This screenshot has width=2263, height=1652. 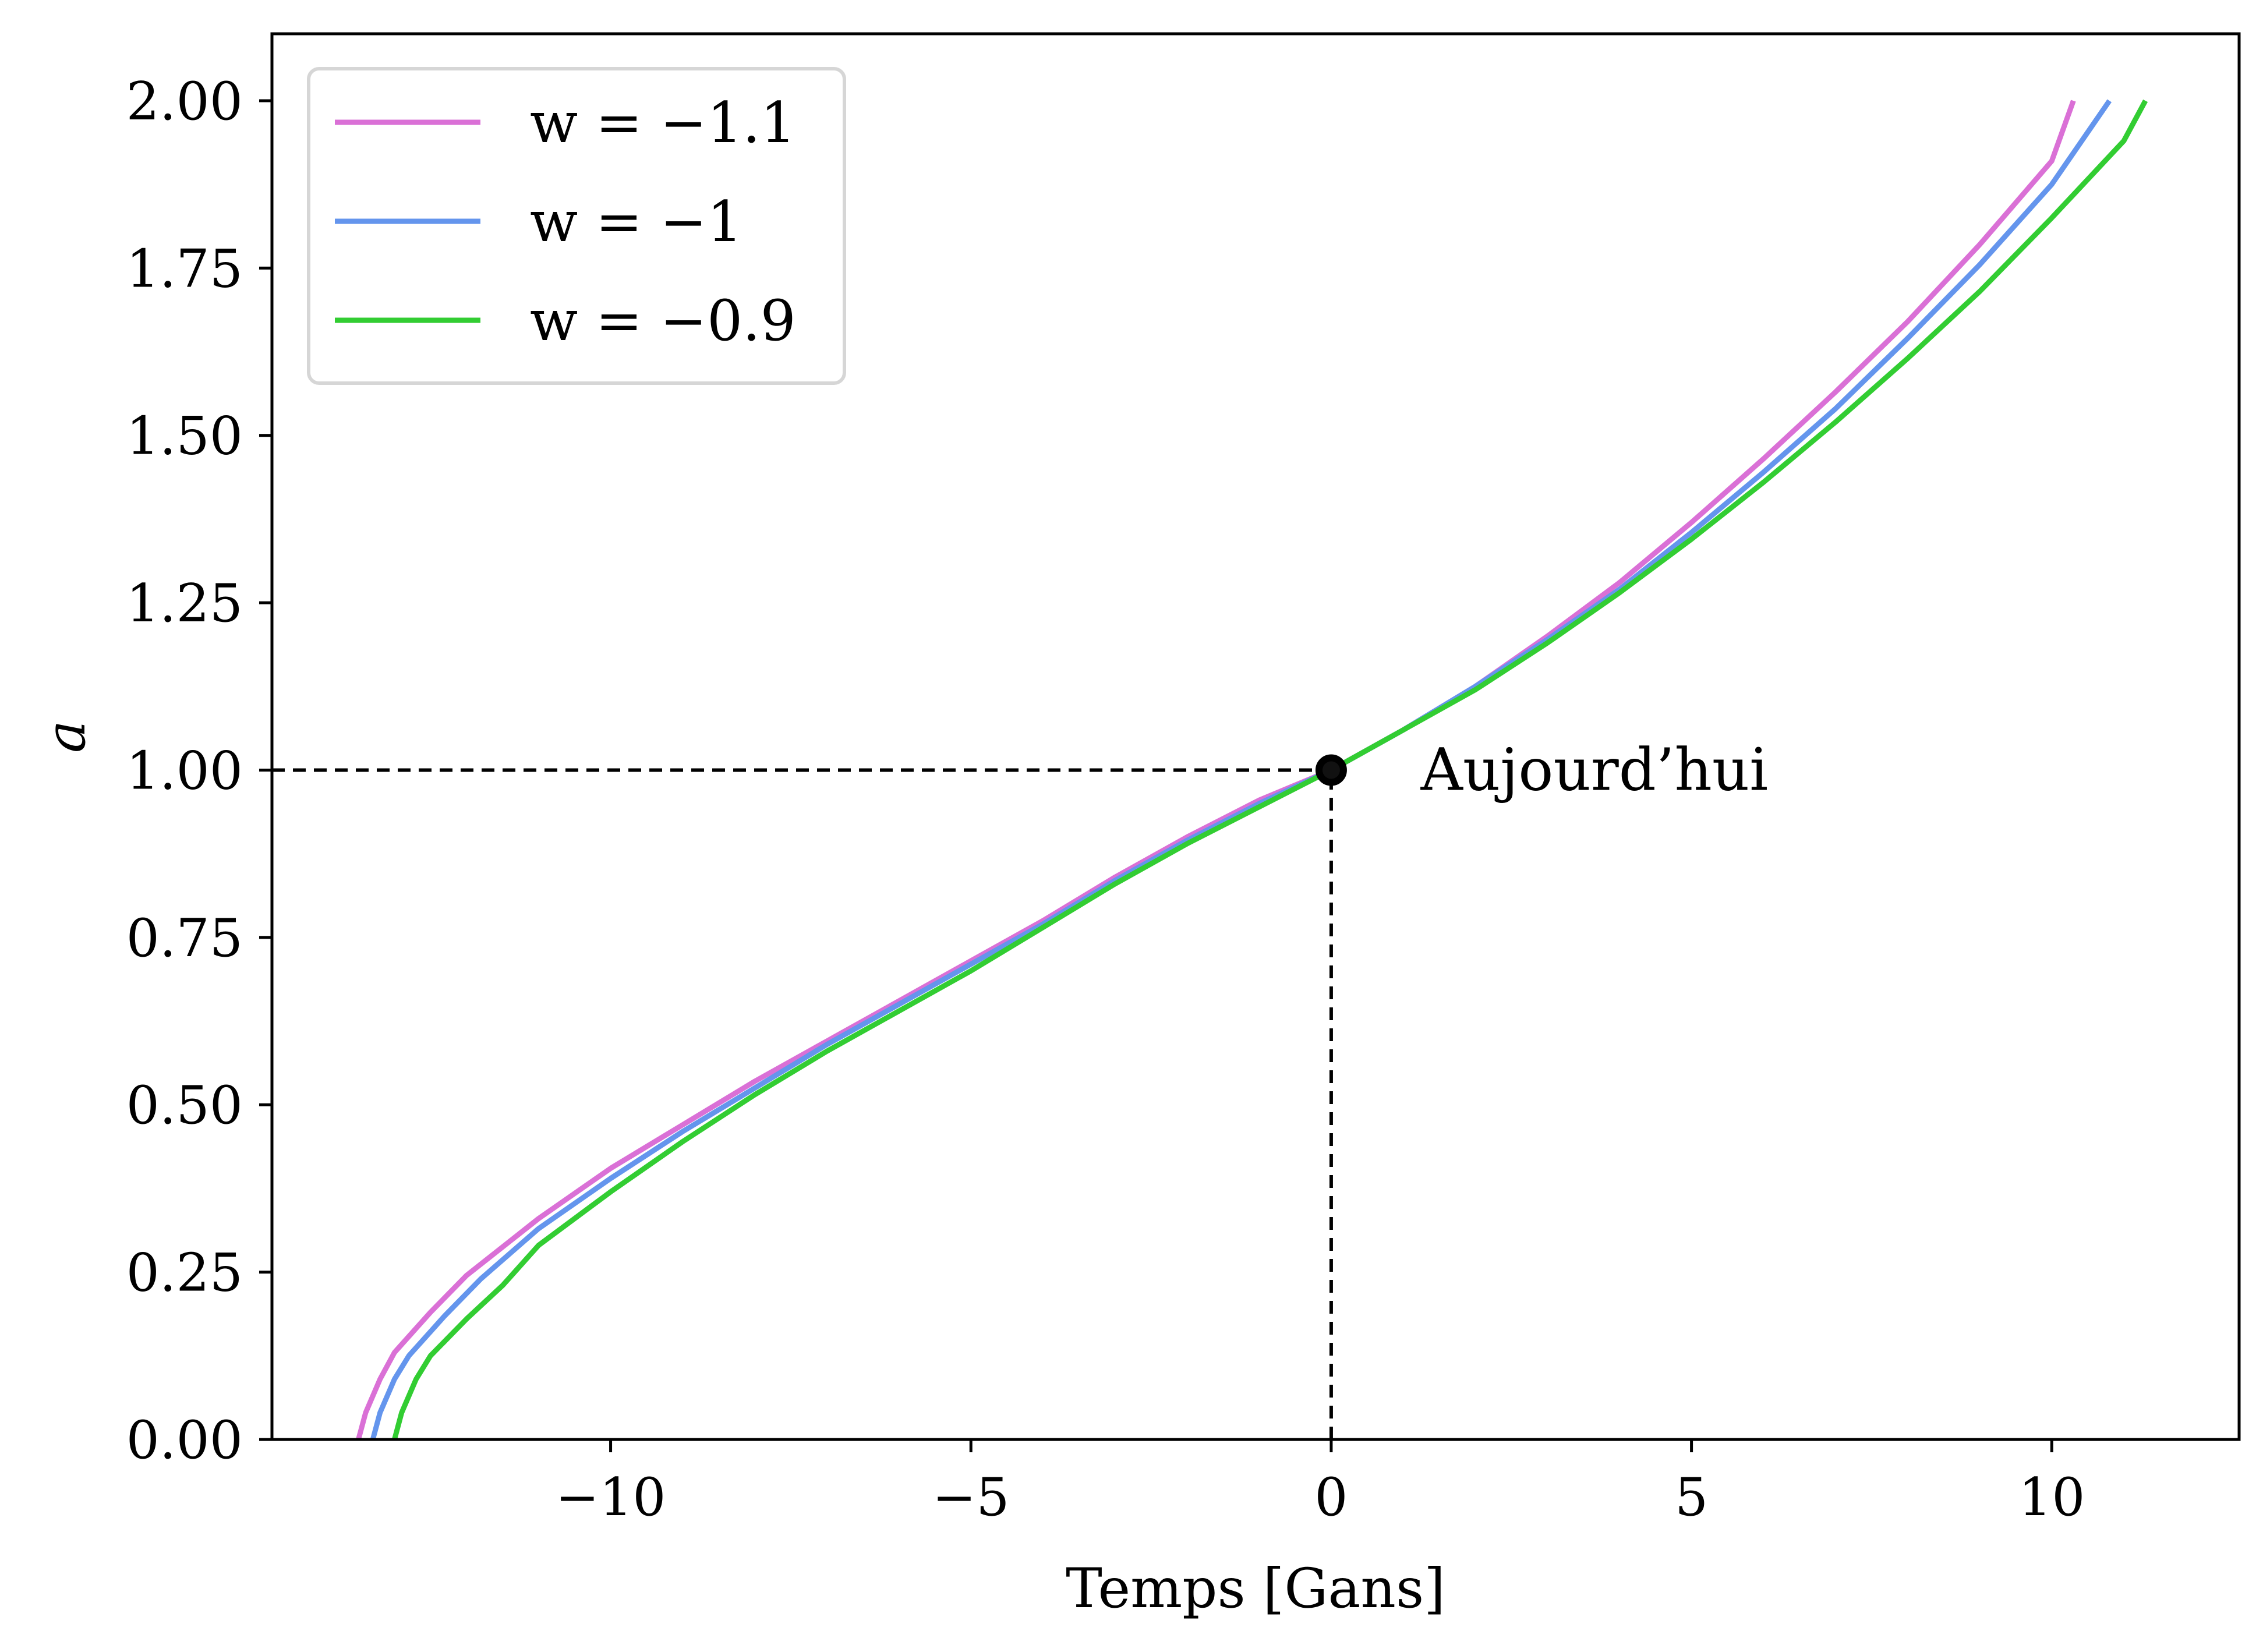 What do you see at coordinates (185, 268) in the screenshot?
I see `y-tick-label-7: 1.75` at bounding box center [185, 268].